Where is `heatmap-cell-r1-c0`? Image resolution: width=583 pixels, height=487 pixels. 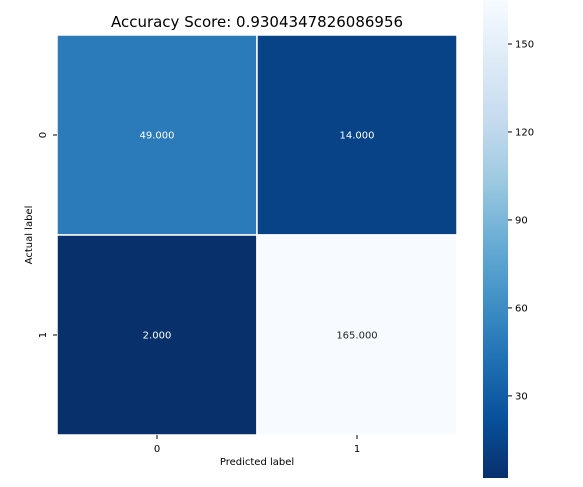 heatmap-cell-r1-c0 is located at coordinates (157, 335).